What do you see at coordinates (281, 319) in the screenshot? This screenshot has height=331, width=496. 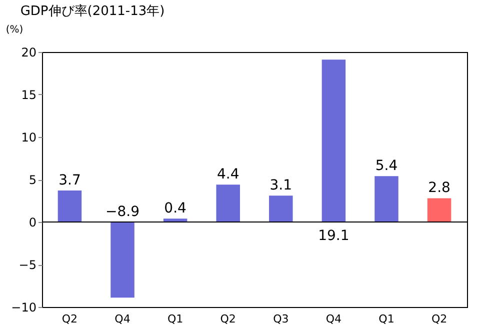 I see `x-tick-label: Q3` at bounding box center [281, 319].